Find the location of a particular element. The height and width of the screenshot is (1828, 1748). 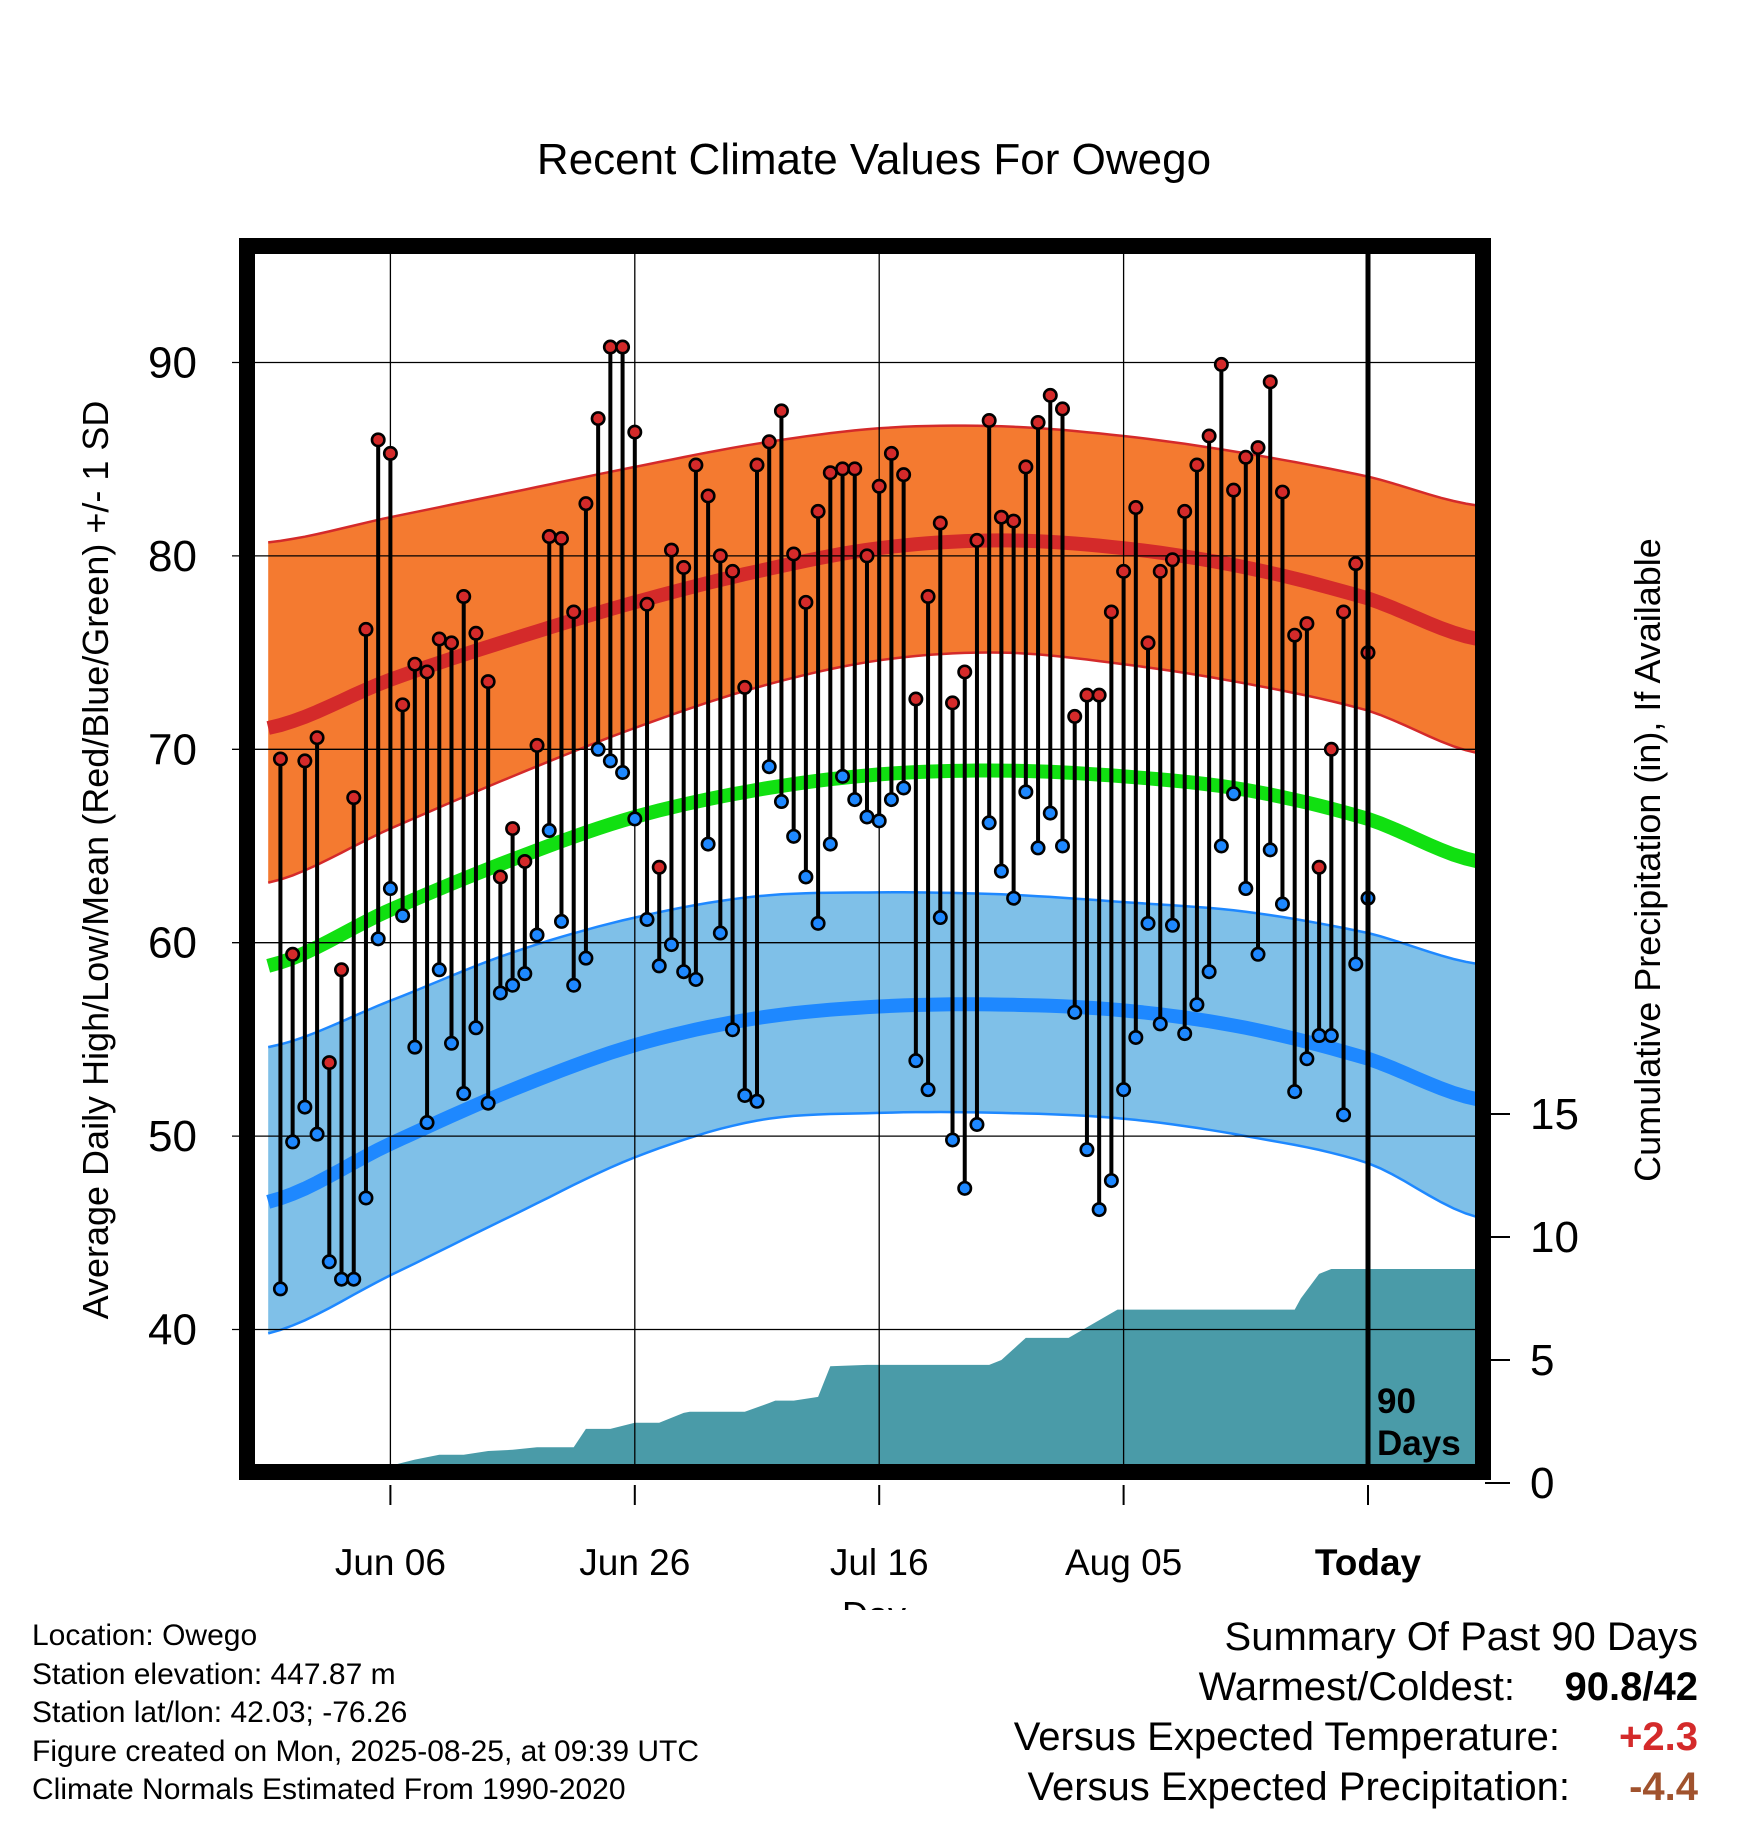

cumulative-precip-area is located at coordinates (873, 1372).